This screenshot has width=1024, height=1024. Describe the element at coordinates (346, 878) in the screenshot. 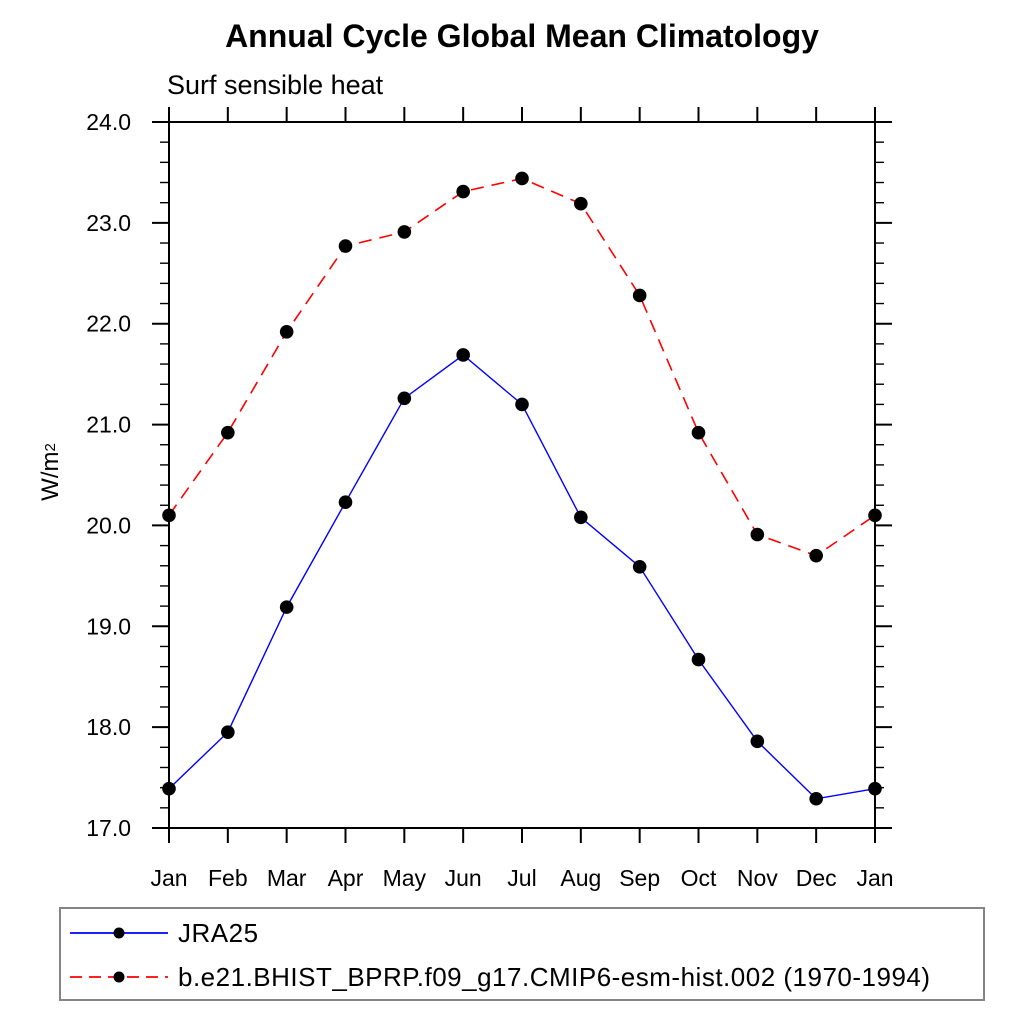

I see `x-axis-tick-label: Apr` at that location.